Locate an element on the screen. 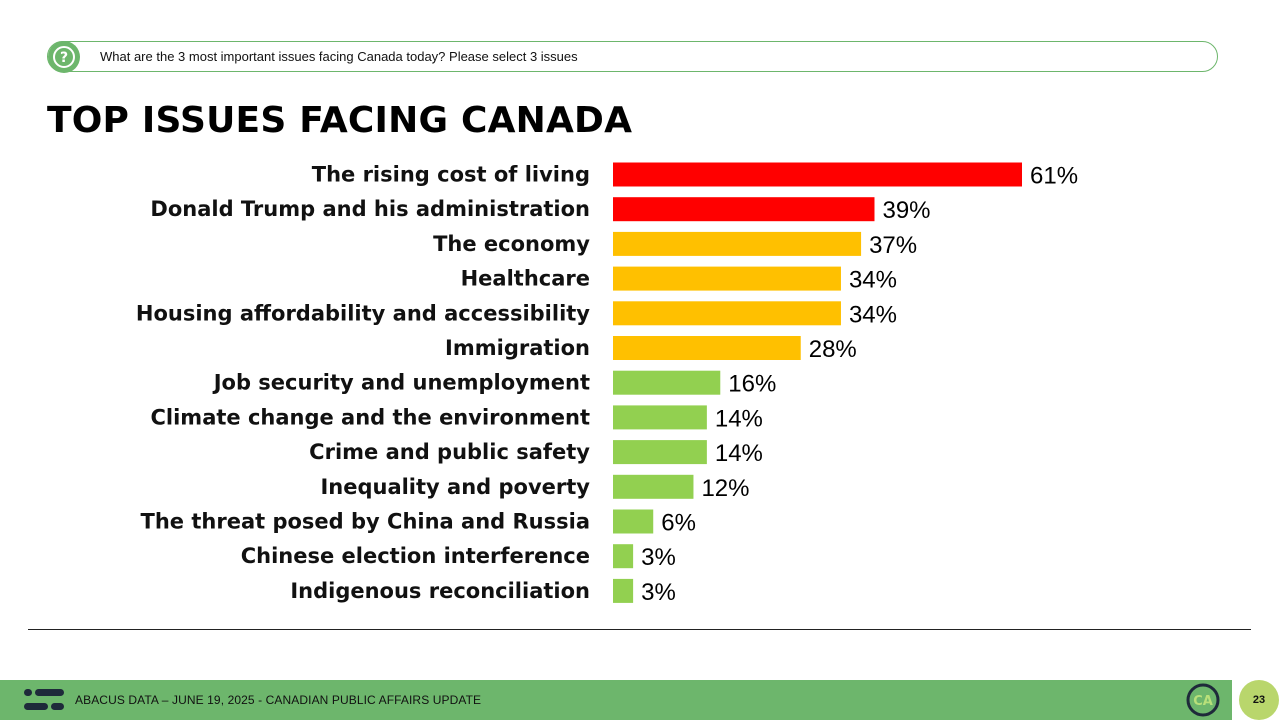 This screenshot has height=720, width=1280. category-label: Donald Trump and his administration is located at coordinates (370, 209).